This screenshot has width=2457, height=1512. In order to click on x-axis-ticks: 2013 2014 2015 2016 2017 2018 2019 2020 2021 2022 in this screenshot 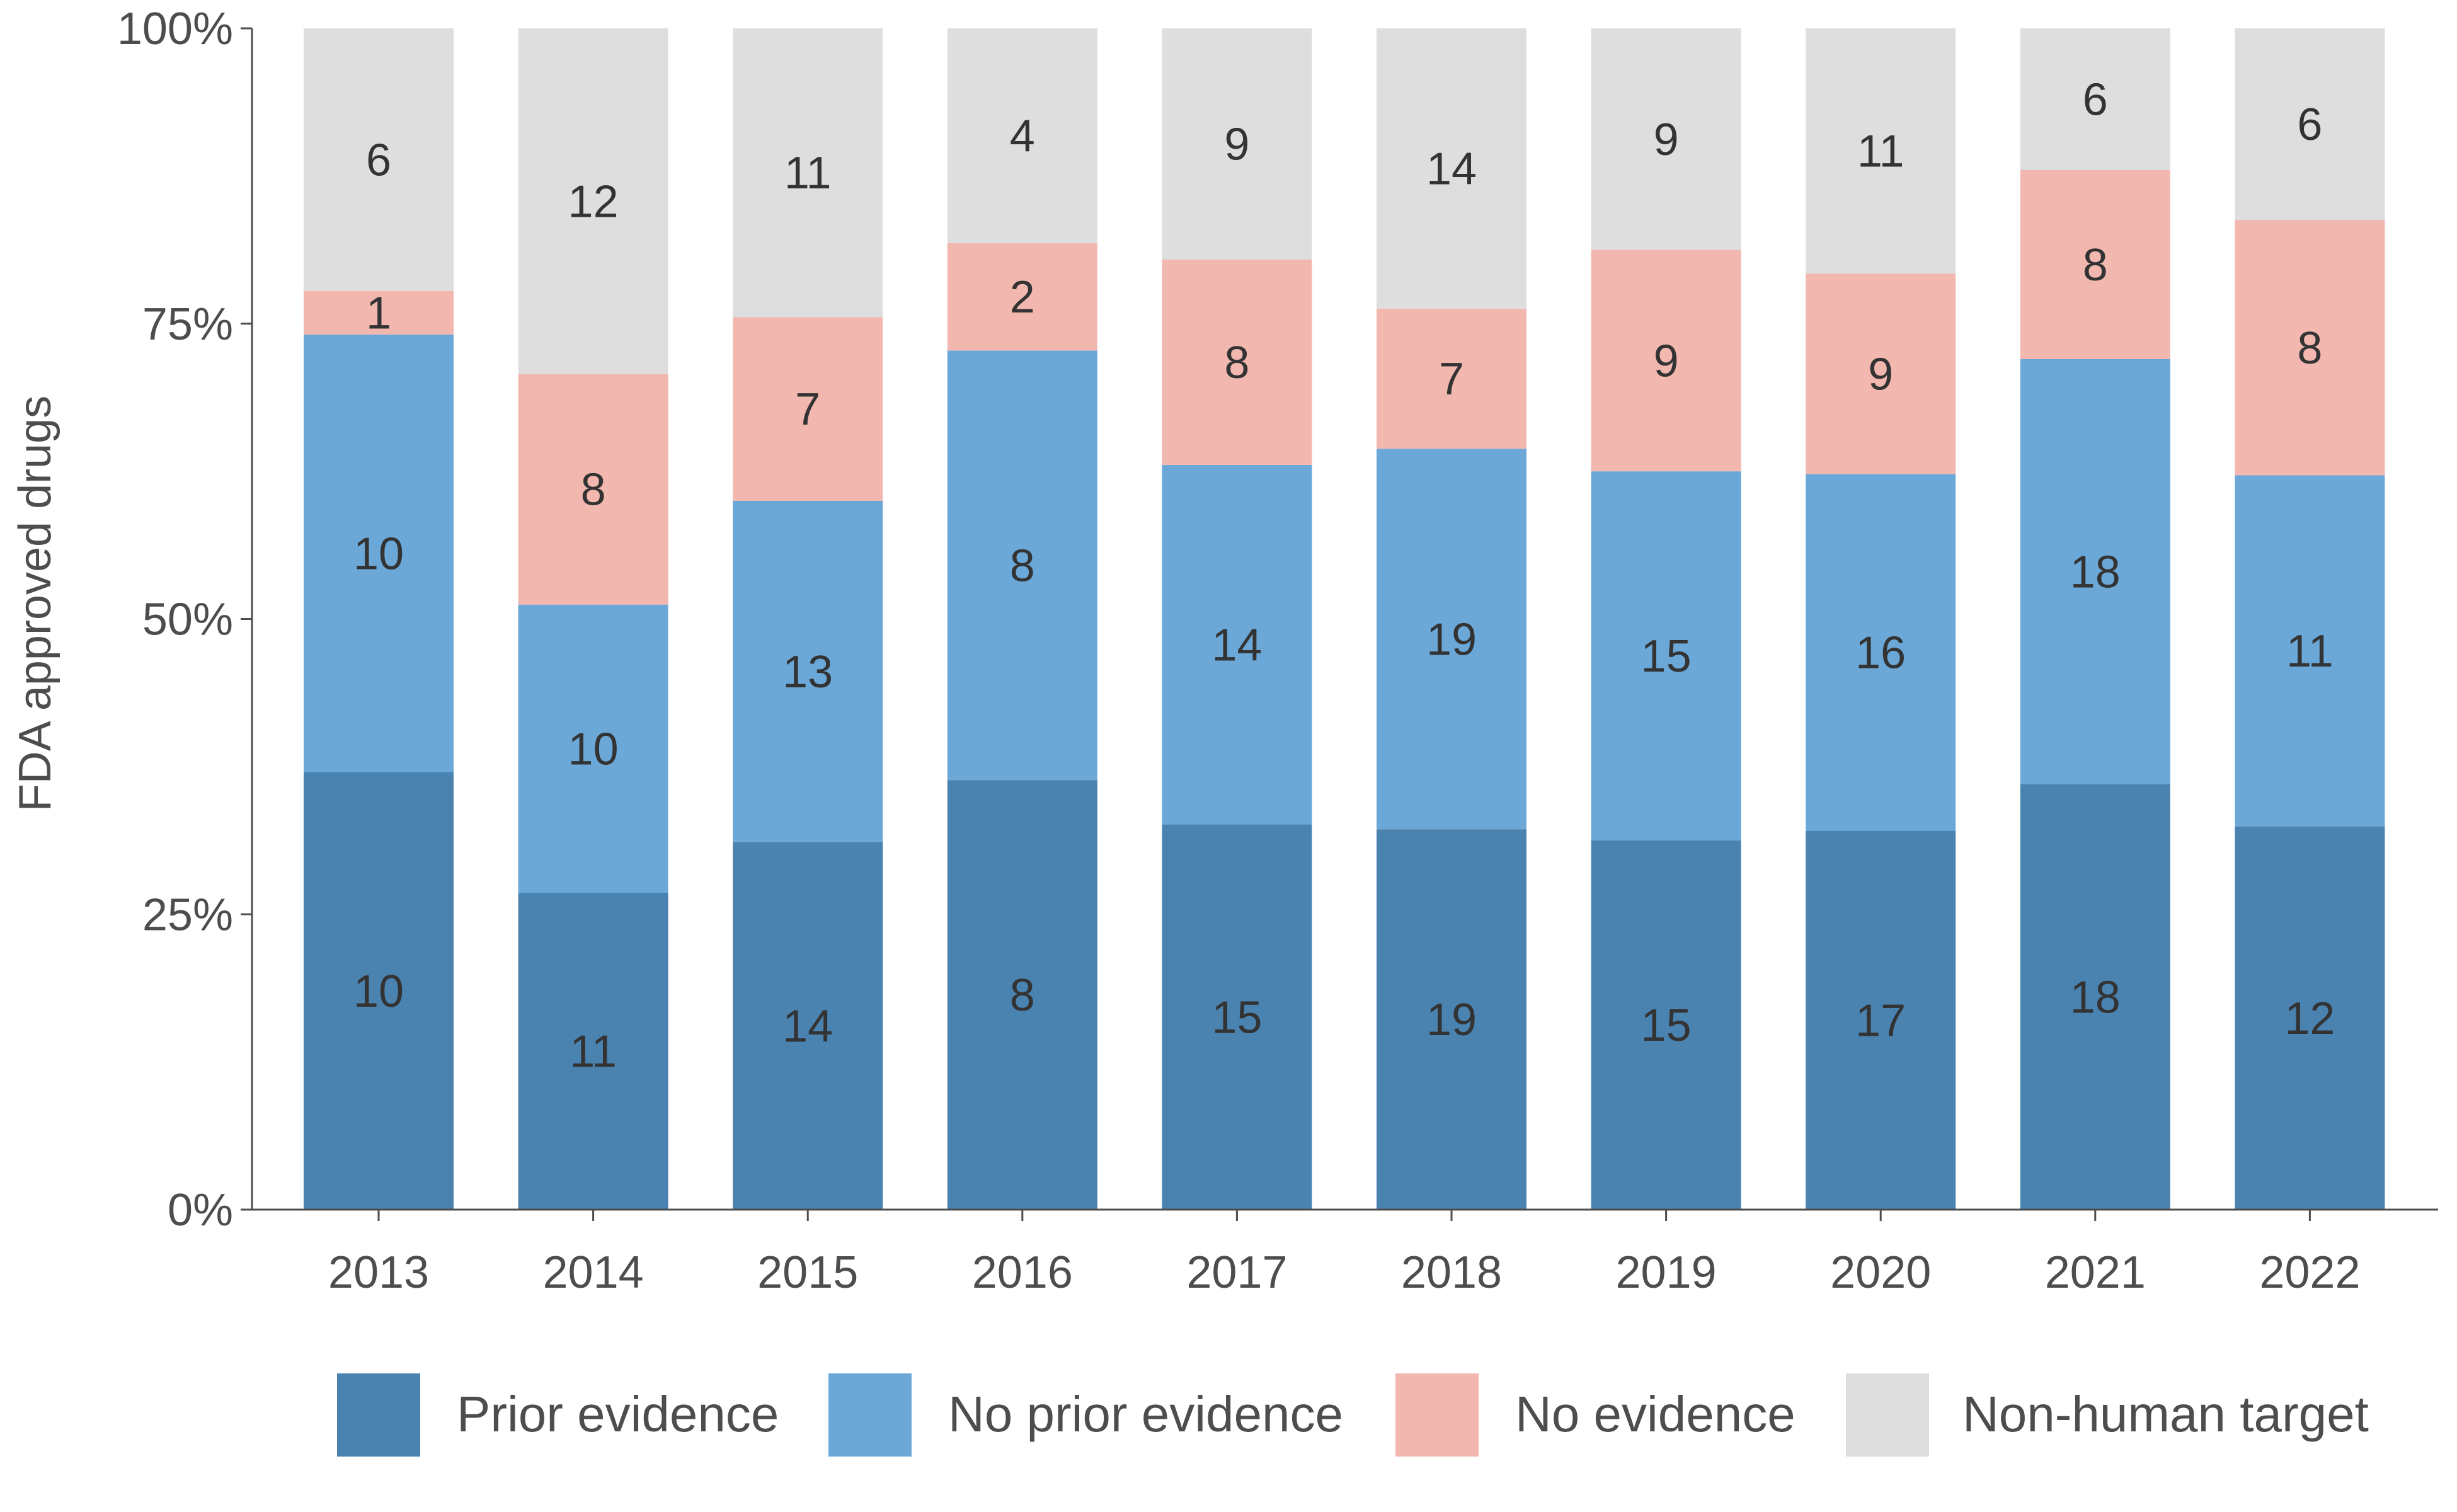, I will do `click(1344, 1254)`.